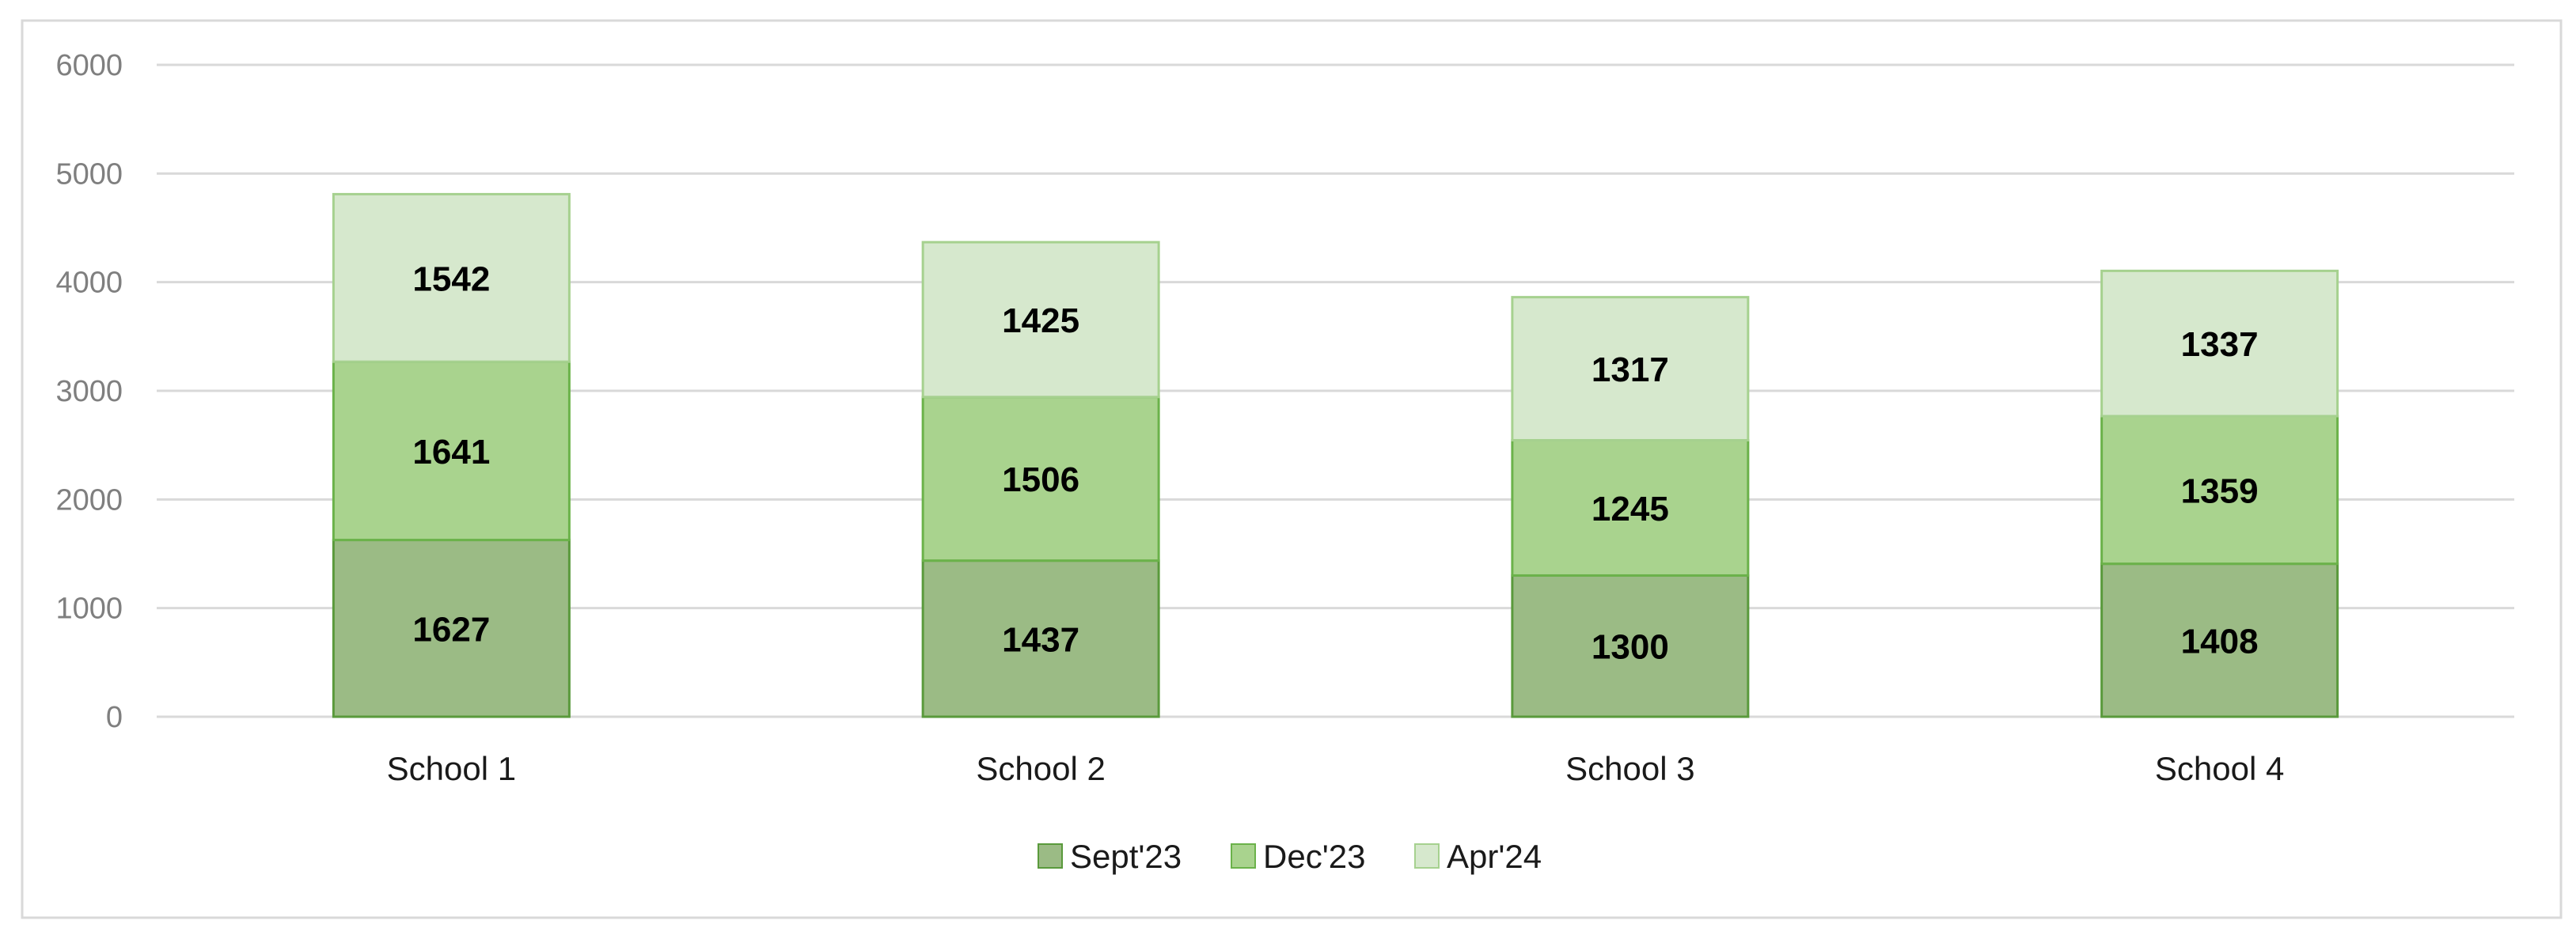 Image resolution: width=2576 pixels, height=943 pixels. I want to click on data-label: 1245, so click(1630, 509).